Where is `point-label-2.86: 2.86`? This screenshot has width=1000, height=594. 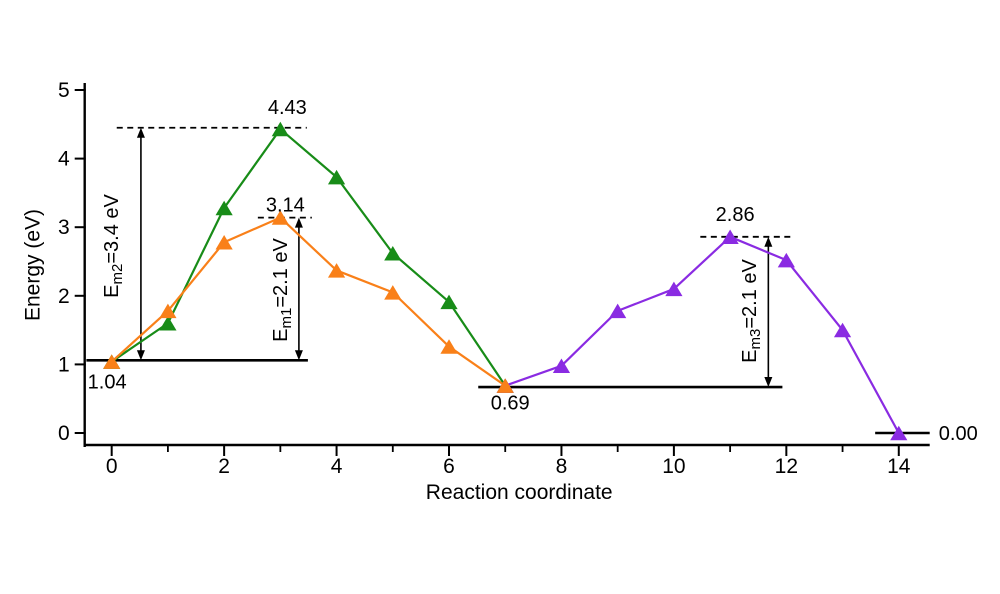 point-label-2.86: 2.86 is located at coordinates (735, 215).